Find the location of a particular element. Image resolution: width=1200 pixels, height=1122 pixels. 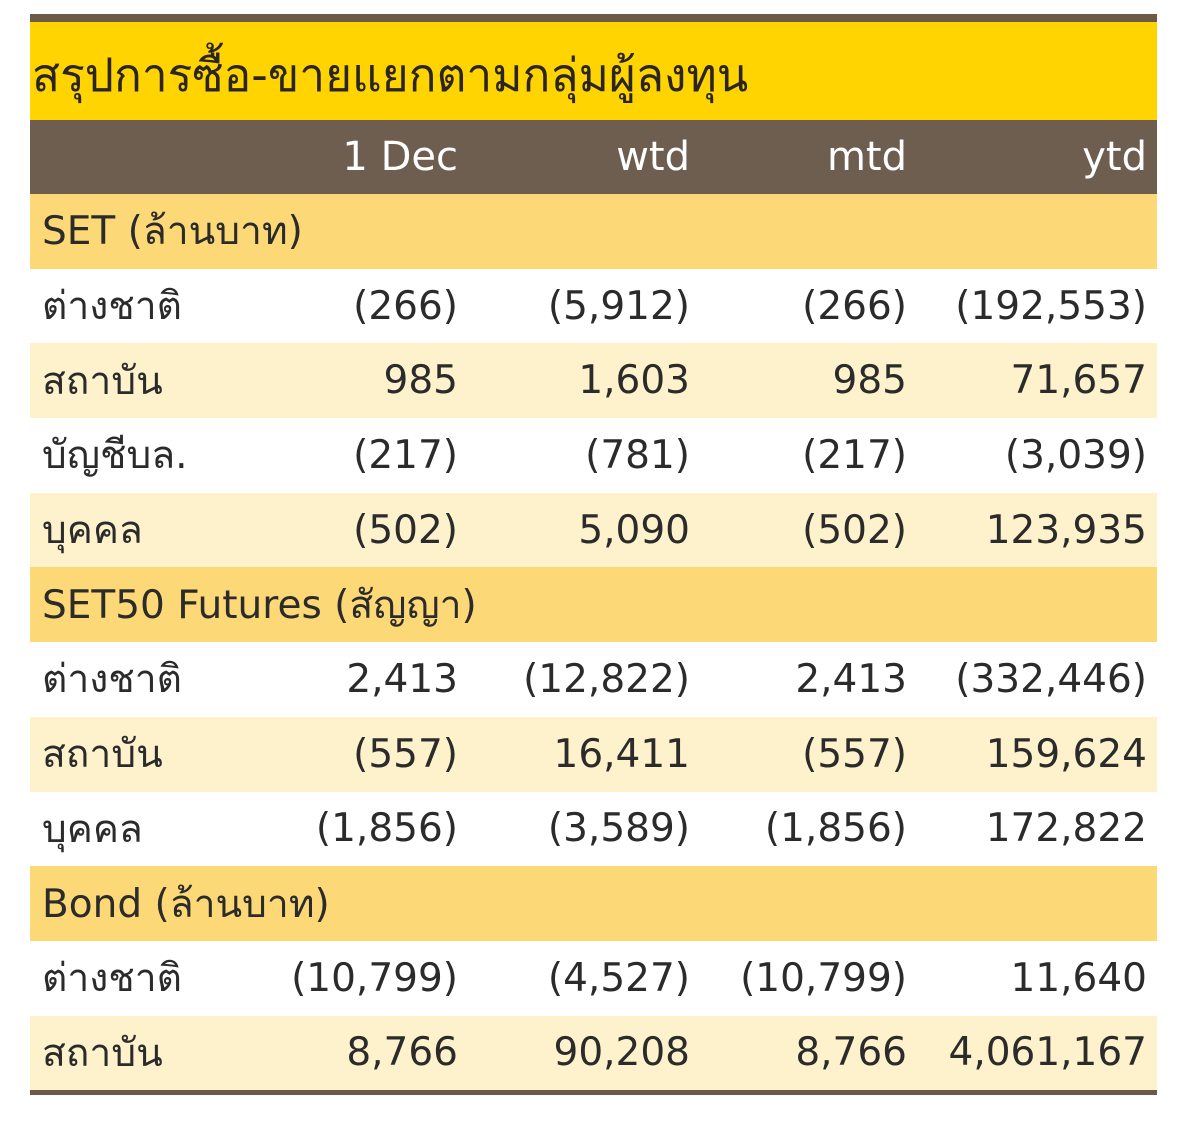

cell-wtd: 90,208 is located at coordinates (621, 1053).